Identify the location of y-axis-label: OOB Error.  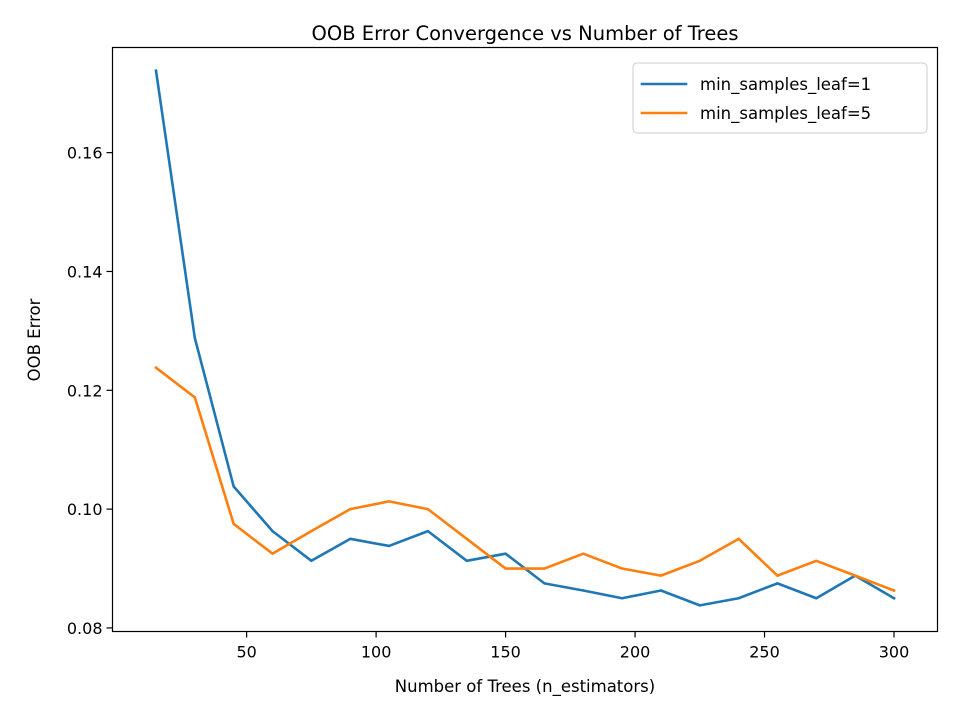
(34, 339).